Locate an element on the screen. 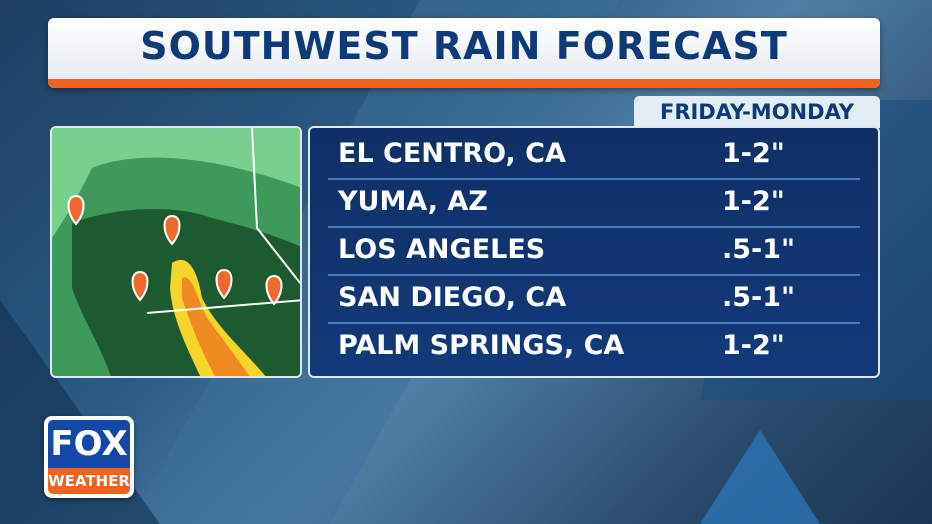 The image size is (932, 524). table-row: PALM SPRINGS, CA 1-2" is located at coordinates (594, 348).